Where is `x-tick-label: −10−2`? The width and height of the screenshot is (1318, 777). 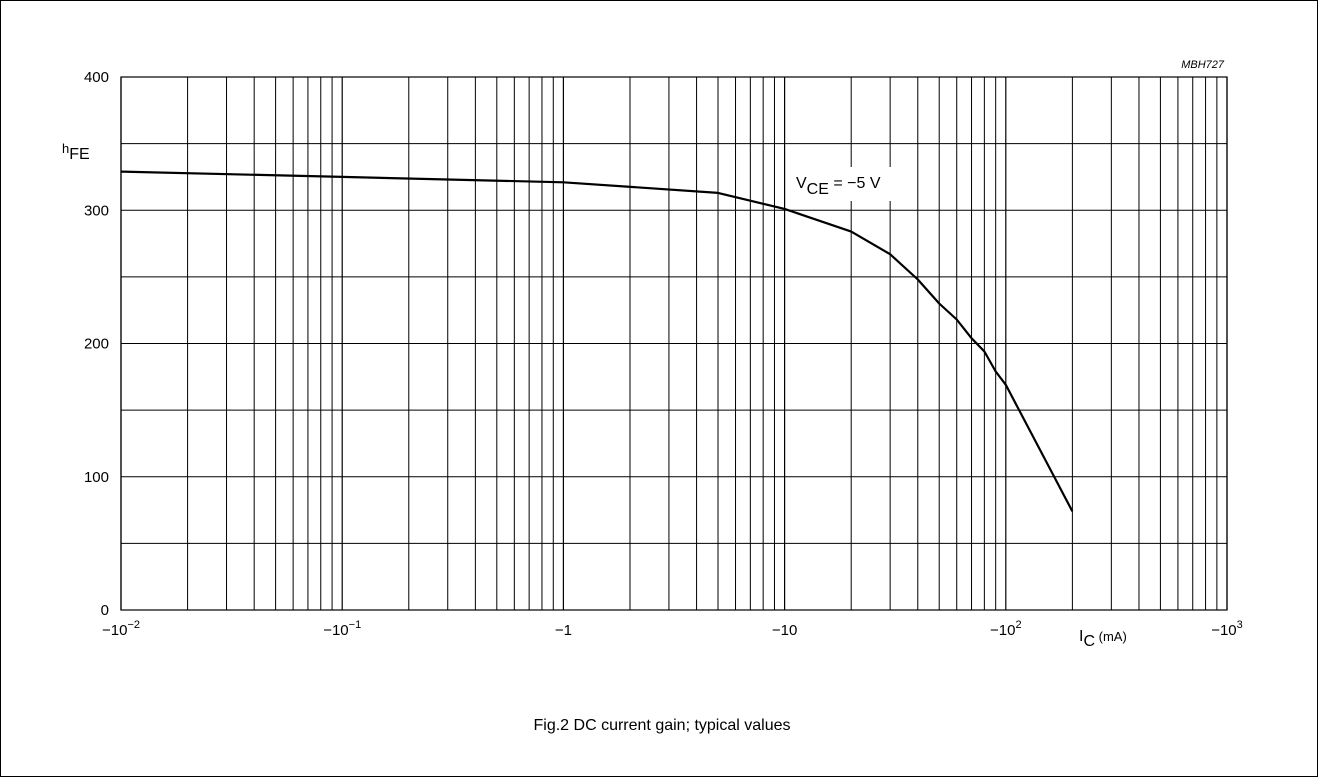 x-tick-label: −10−2 is located at coordinates (121, 629).